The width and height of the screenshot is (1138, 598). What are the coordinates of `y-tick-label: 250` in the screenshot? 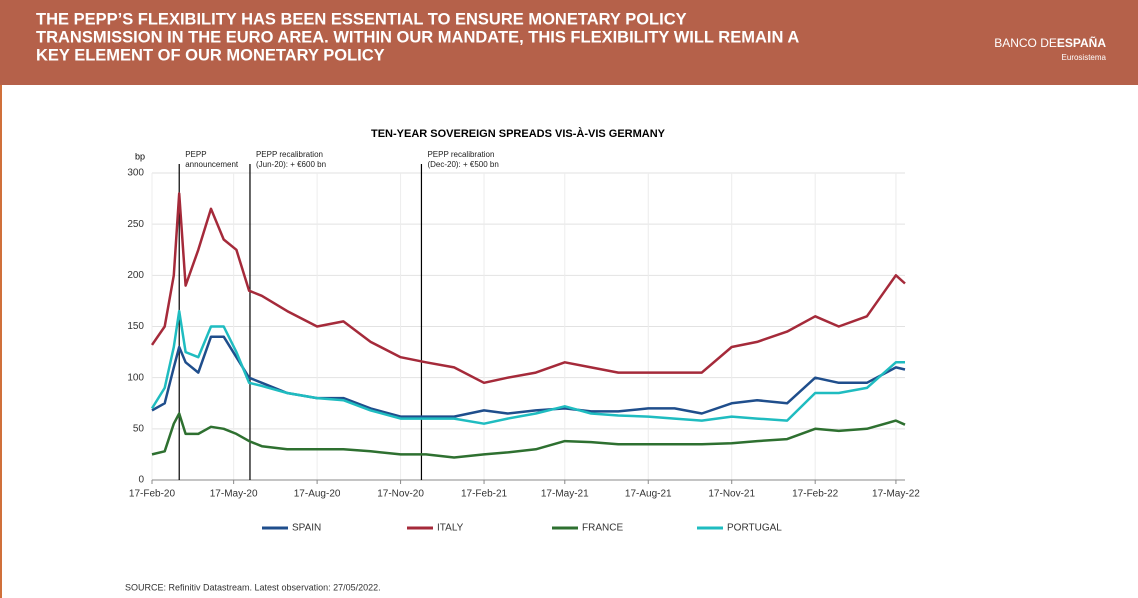 It's located at (135, 224).